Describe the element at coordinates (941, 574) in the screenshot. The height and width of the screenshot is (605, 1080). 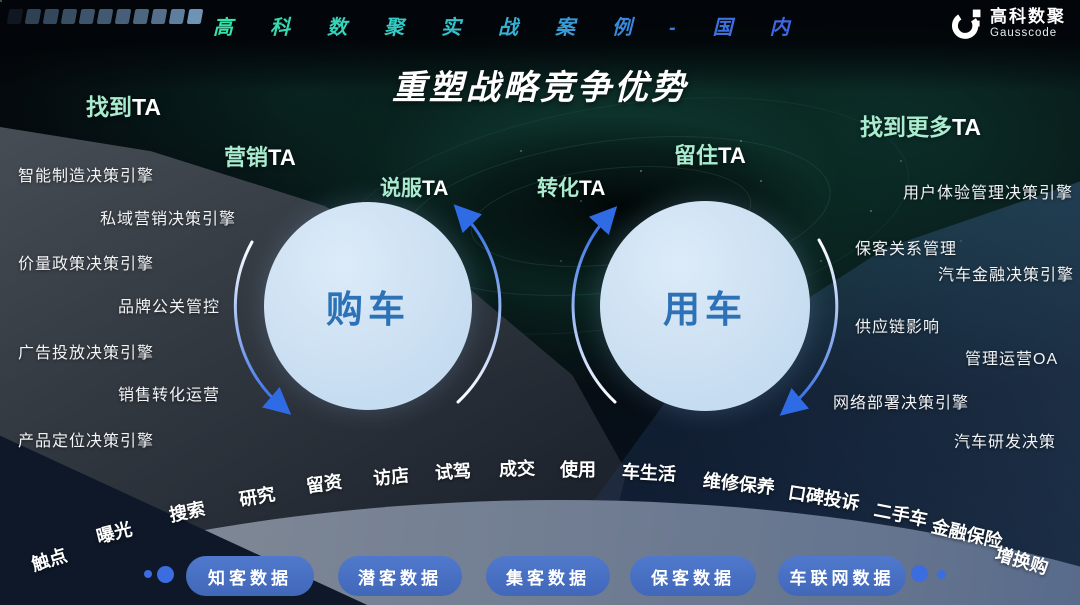
I see `dot-small-right` at that location.